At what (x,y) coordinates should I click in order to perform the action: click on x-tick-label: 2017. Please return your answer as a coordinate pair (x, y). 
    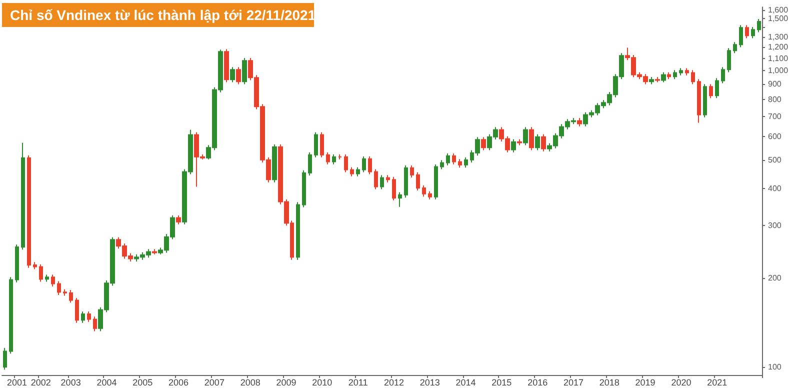
    Looking at the image, I should click on (573, 383).